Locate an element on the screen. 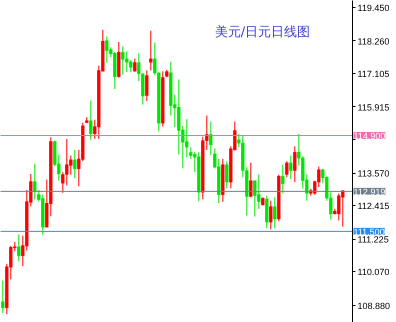  ref-line-label: 114.900 is located at coordinates (370, 136).